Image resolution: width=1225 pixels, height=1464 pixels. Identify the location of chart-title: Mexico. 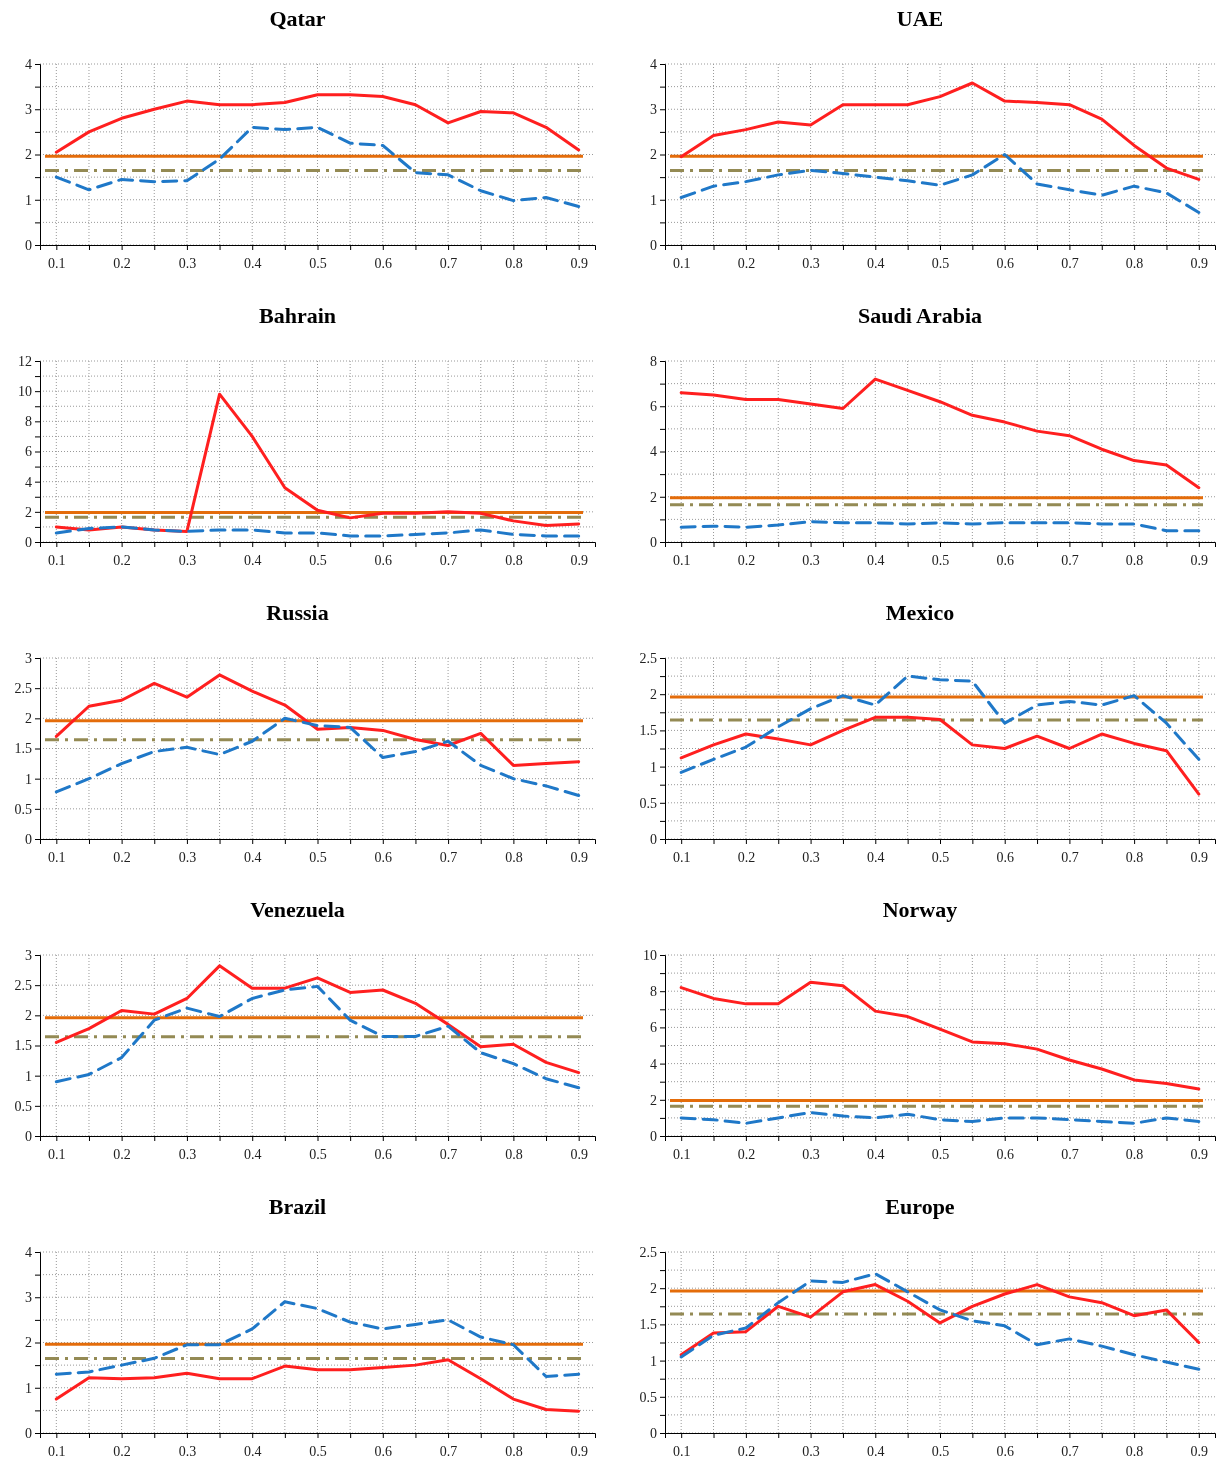
(920, 612).